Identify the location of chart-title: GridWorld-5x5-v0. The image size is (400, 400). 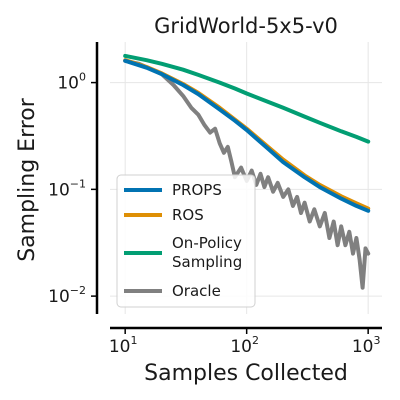
(246, 26).